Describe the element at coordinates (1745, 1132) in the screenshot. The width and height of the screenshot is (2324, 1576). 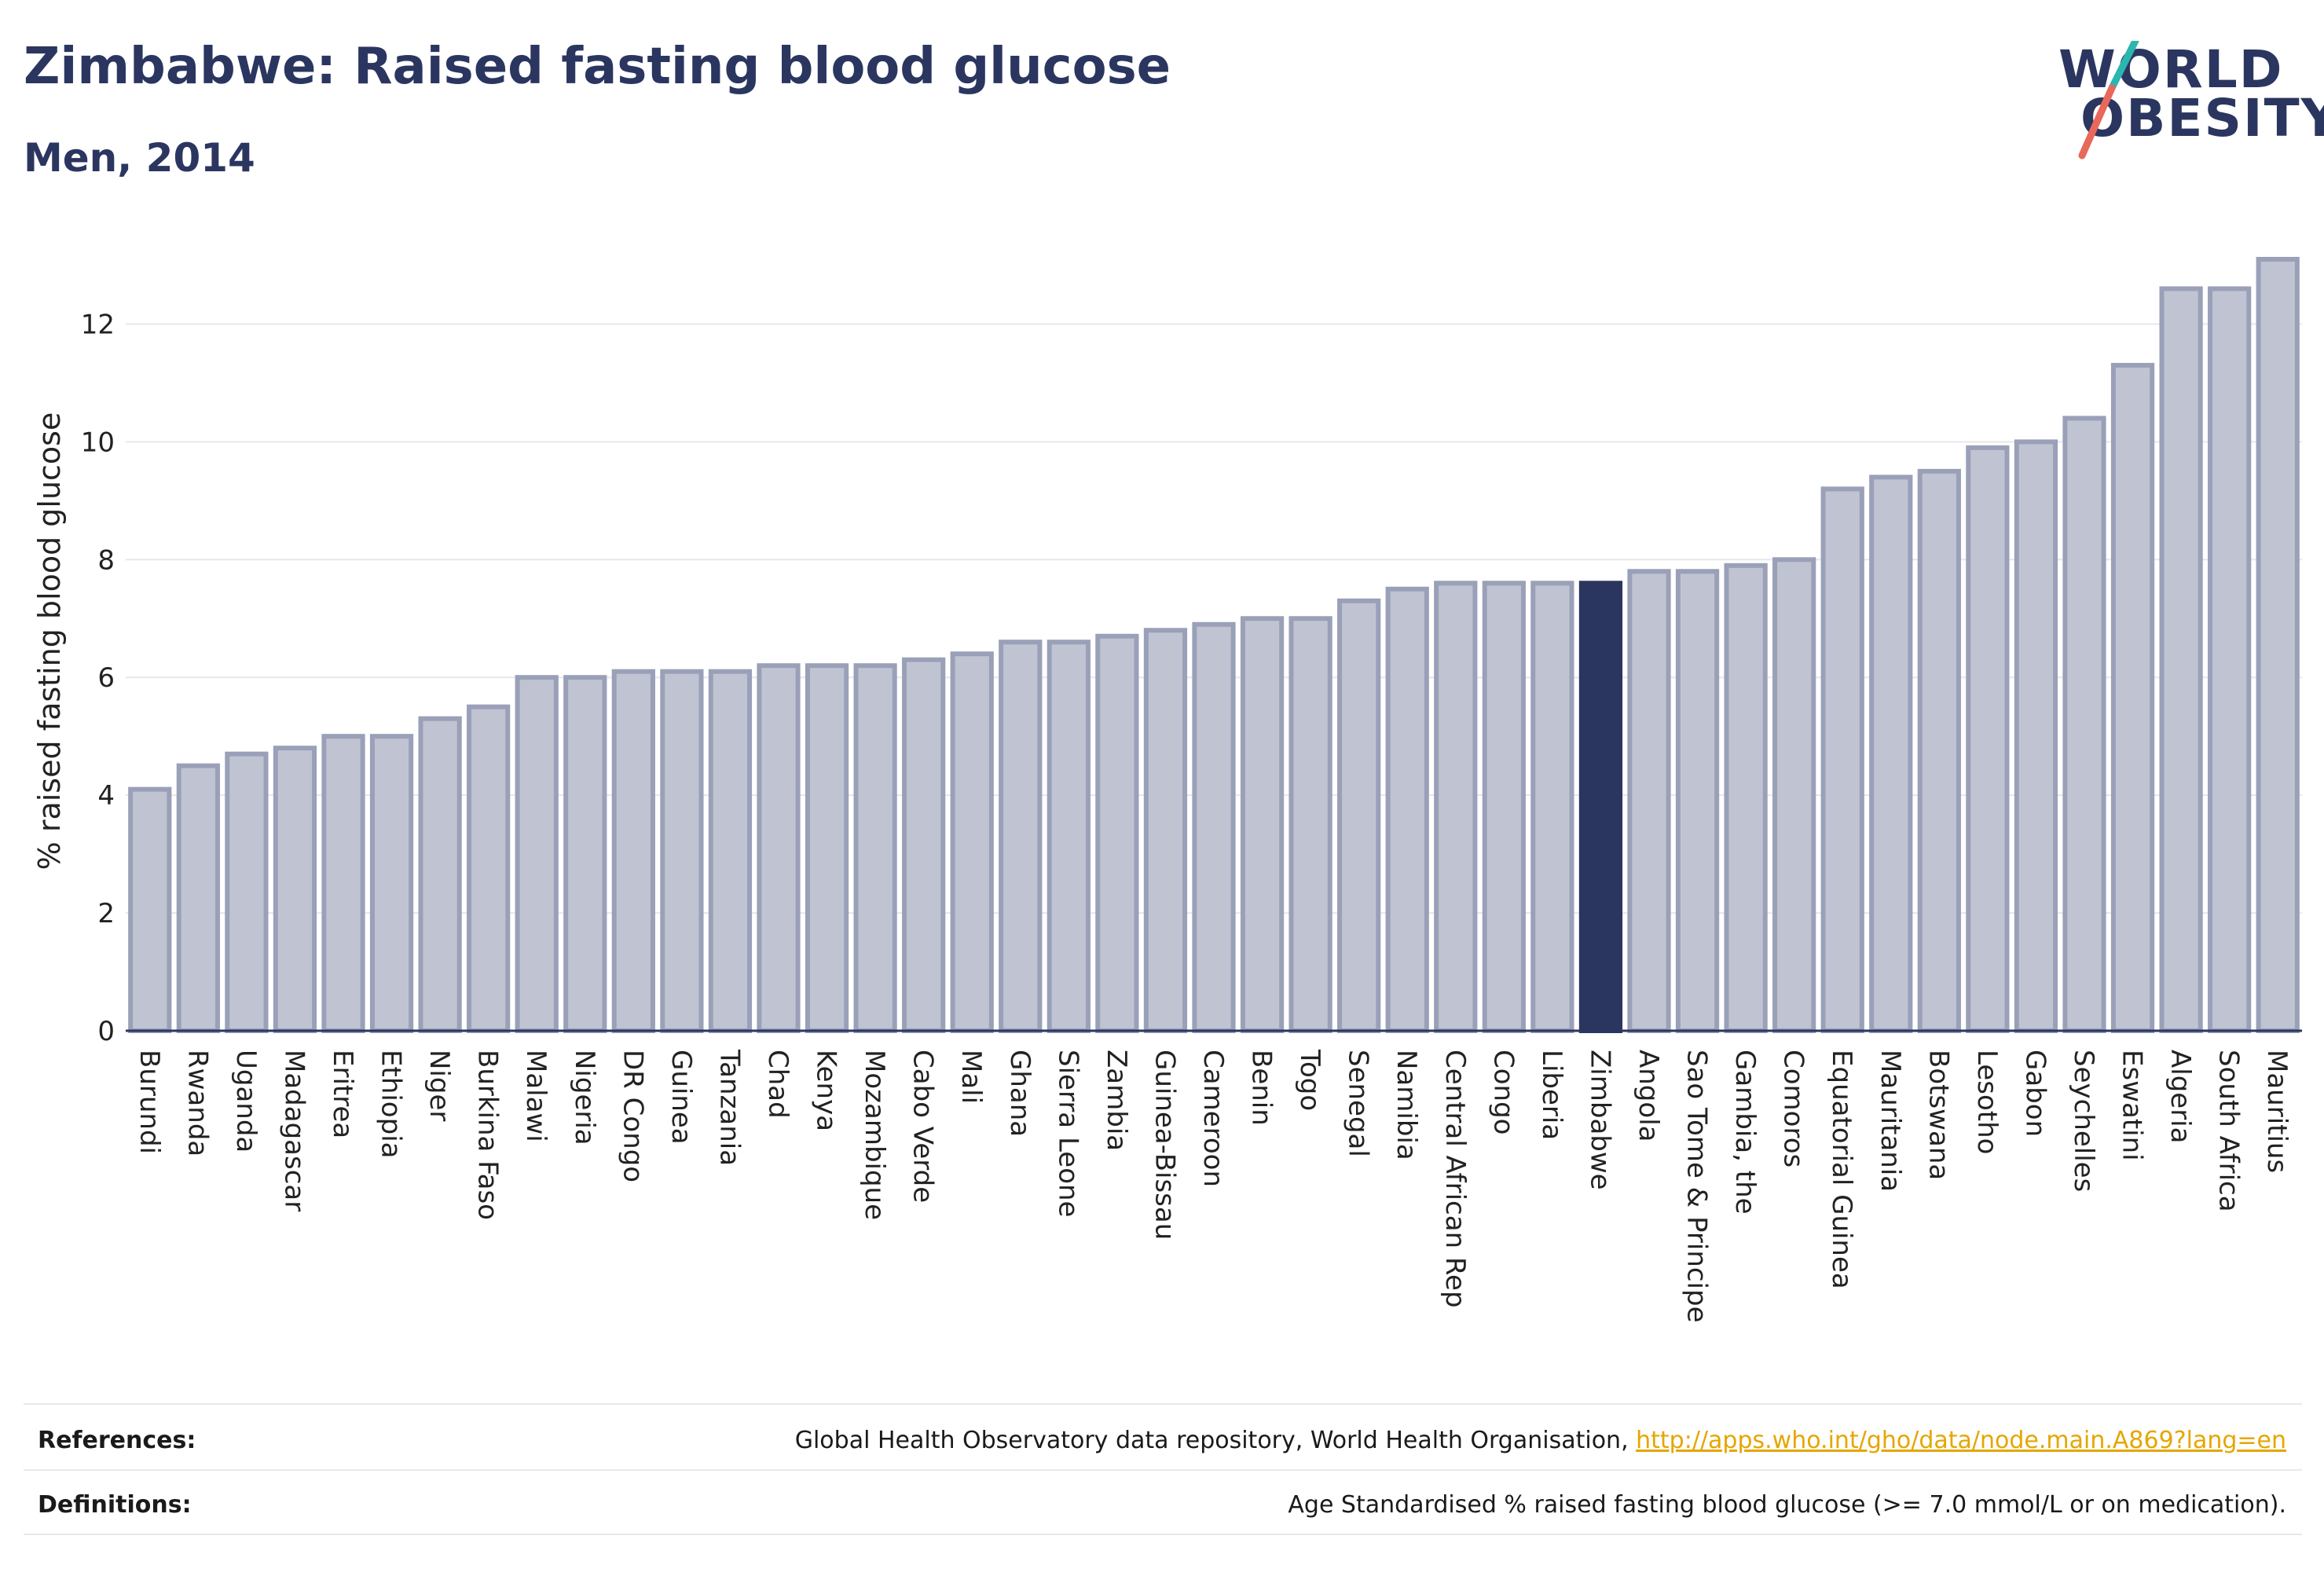
I see `x-tick-label: Gambia, the` at that location.